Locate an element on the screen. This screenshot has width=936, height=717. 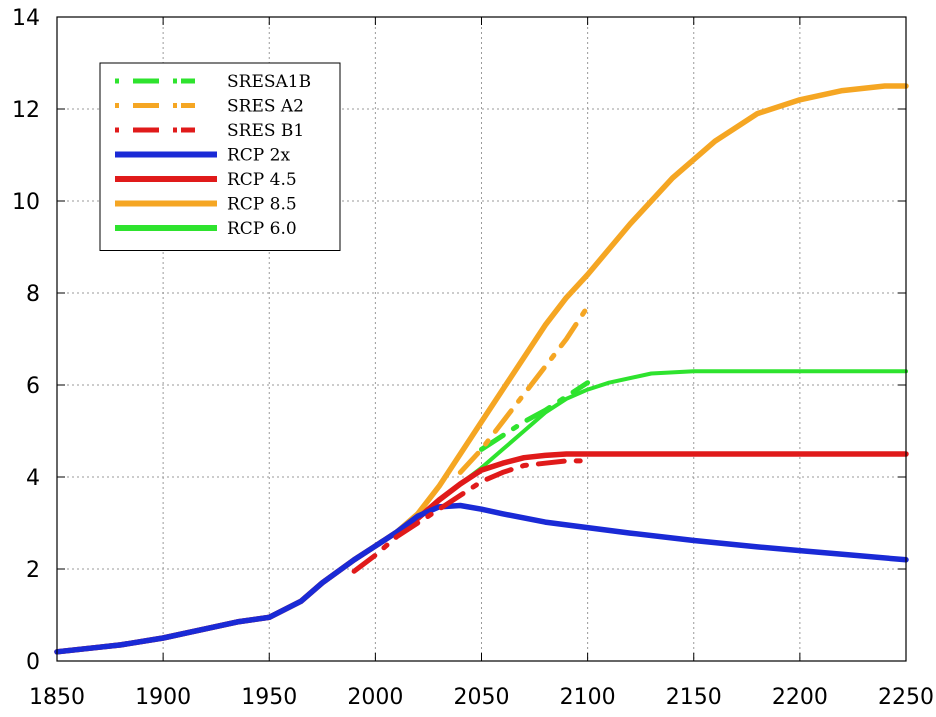
x-tick-label: 2200 is located at coordinates (800, 697).